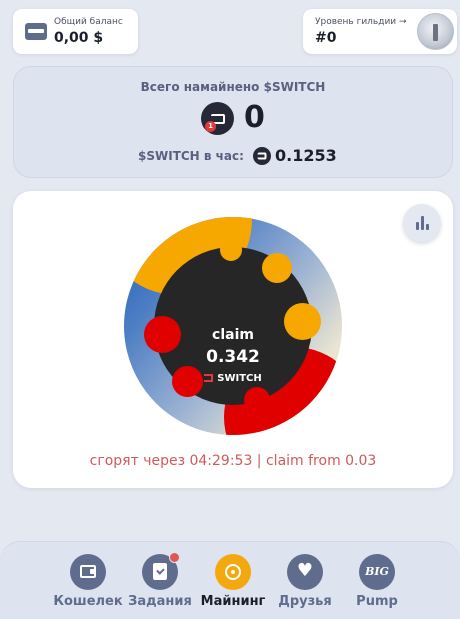 The height and width of the screenshot is (619, 460). I want to click on hourly-rate-label: $SWITCH в час:, so click(191, 156).